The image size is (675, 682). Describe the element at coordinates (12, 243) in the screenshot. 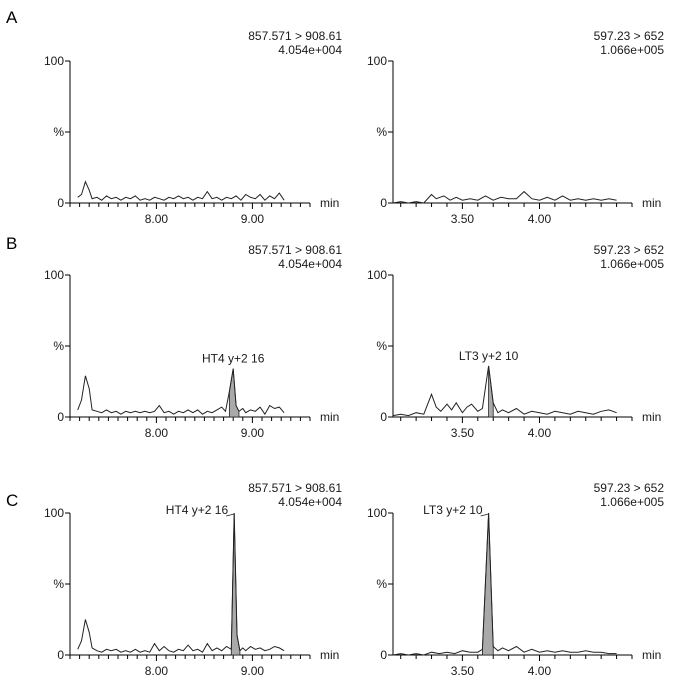

I see `panel-letter-b: B` at that location.